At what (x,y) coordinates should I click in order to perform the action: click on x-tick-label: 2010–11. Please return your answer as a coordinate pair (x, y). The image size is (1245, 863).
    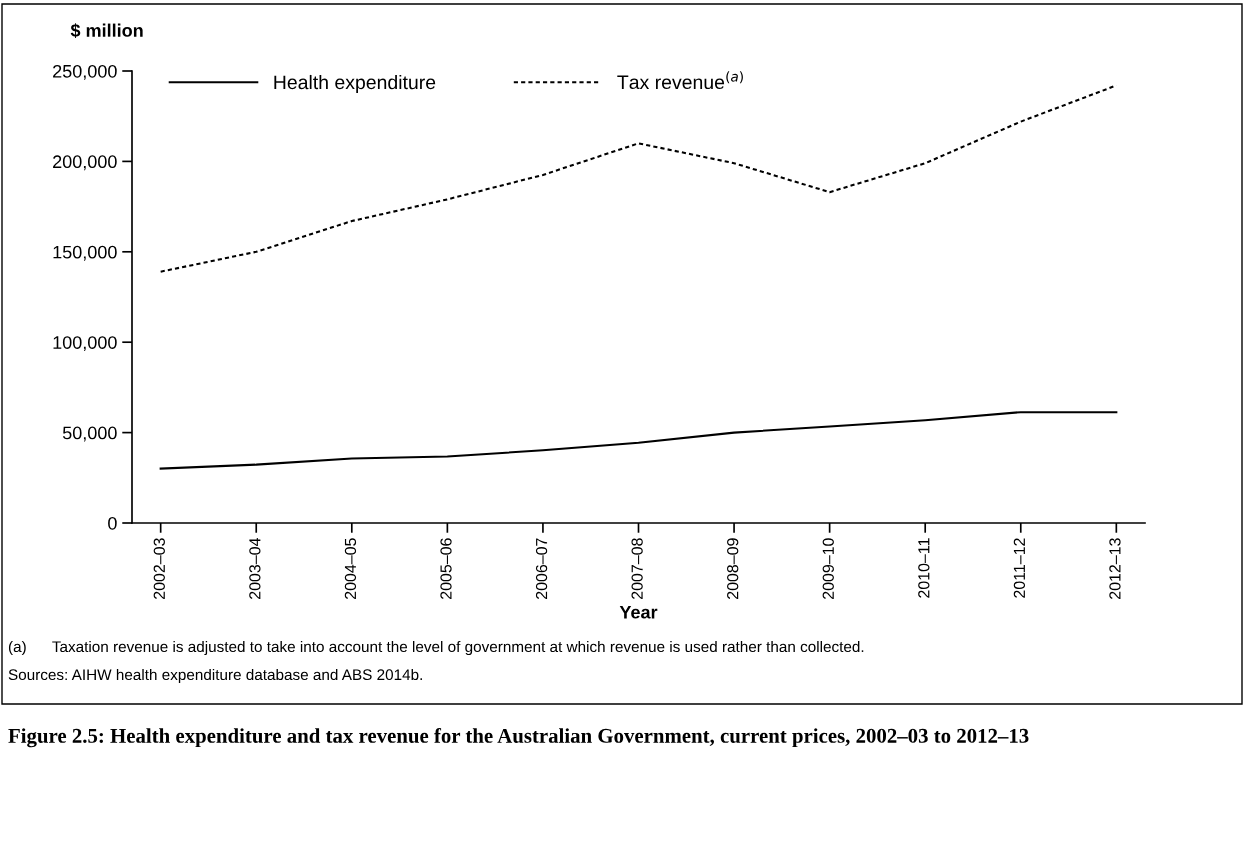
    Looking at the image, I should click on (924, 568).